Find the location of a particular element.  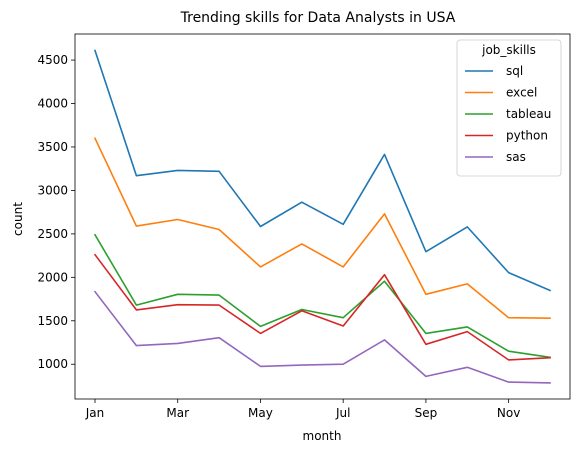

legend-label-sas: sas is located at coordinates (516, 157).